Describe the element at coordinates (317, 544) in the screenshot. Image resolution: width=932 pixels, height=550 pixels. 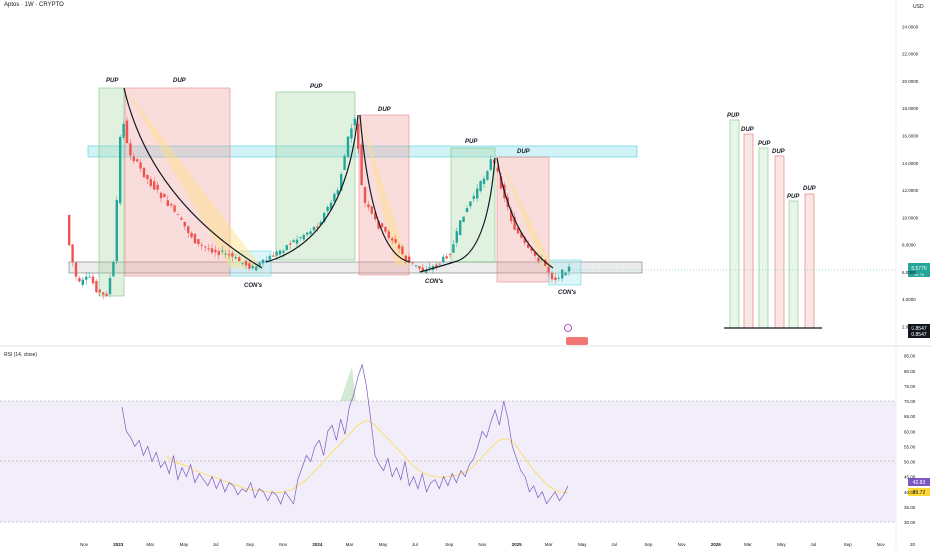
I see `time-tick-label: 2024` at that location.